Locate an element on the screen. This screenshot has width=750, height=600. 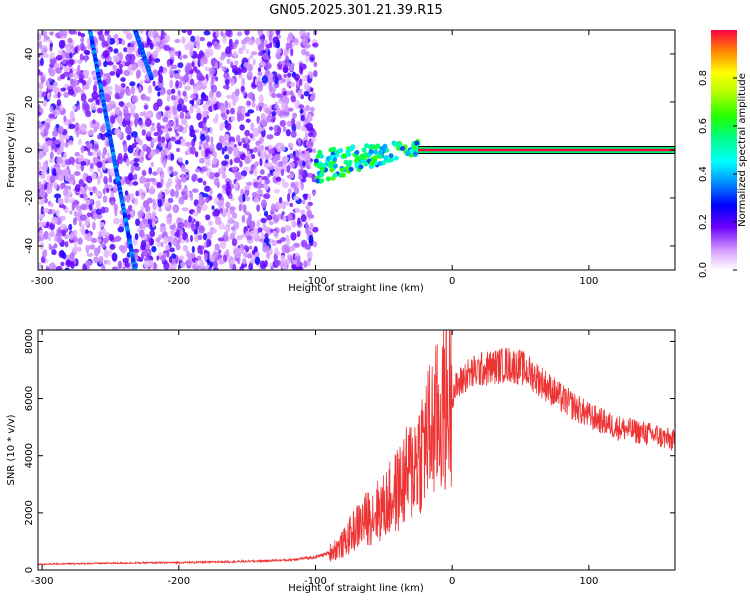
spectrogram-streak-cell is located at coordinates (135, 268).